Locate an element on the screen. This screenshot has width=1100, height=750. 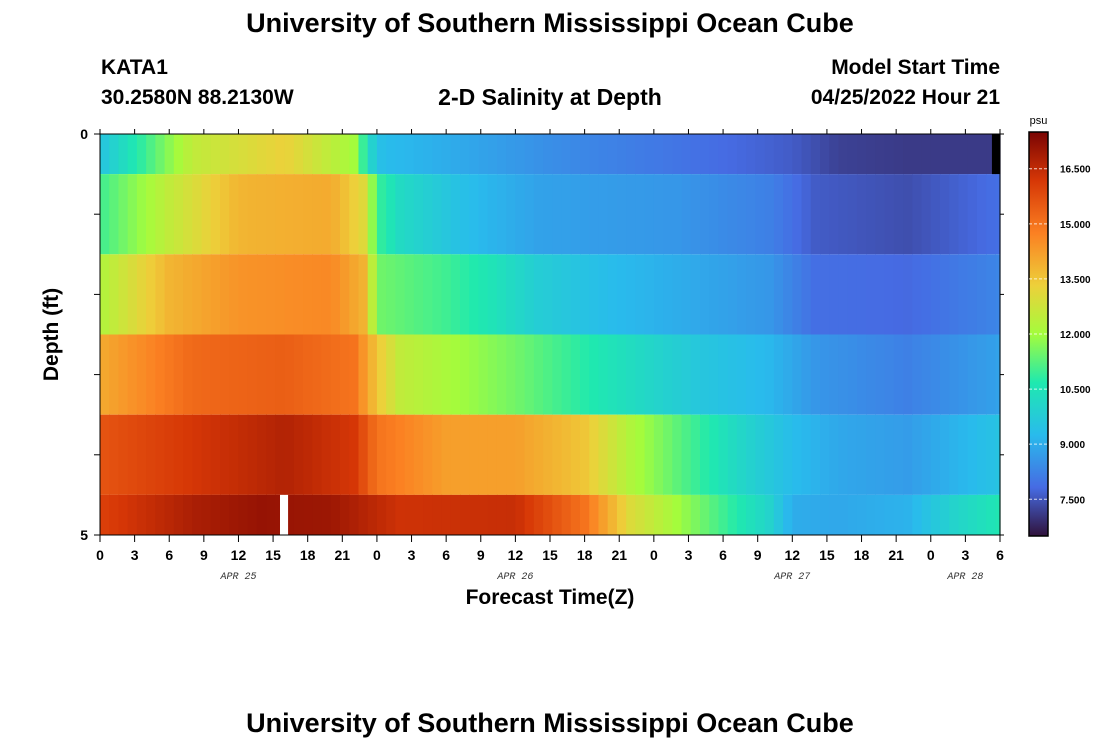
x-tick-label: 18 is located at coordinates (308, 555).